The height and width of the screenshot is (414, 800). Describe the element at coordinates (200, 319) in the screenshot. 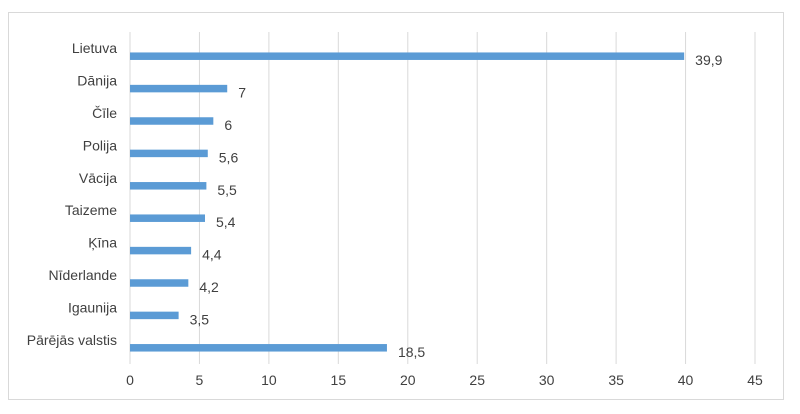

I see `data-label: 3,5` at that location.